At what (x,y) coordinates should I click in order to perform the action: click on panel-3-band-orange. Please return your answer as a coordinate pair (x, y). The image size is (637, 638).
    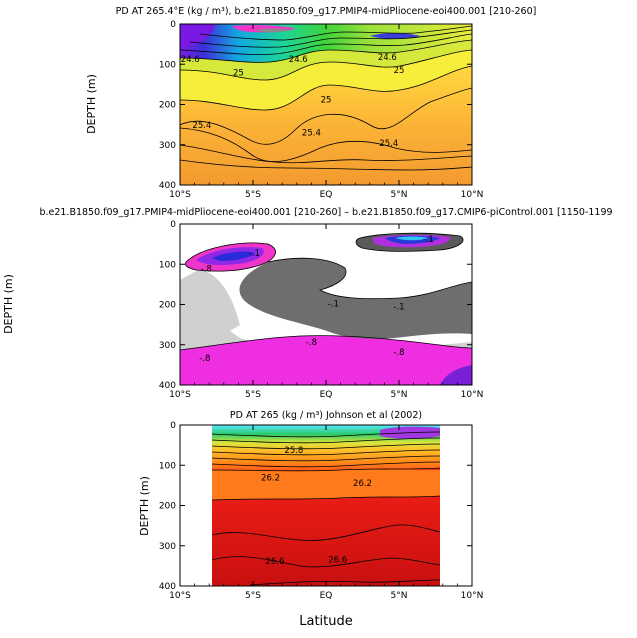
    Looking at the image, I should click on (326, 484).